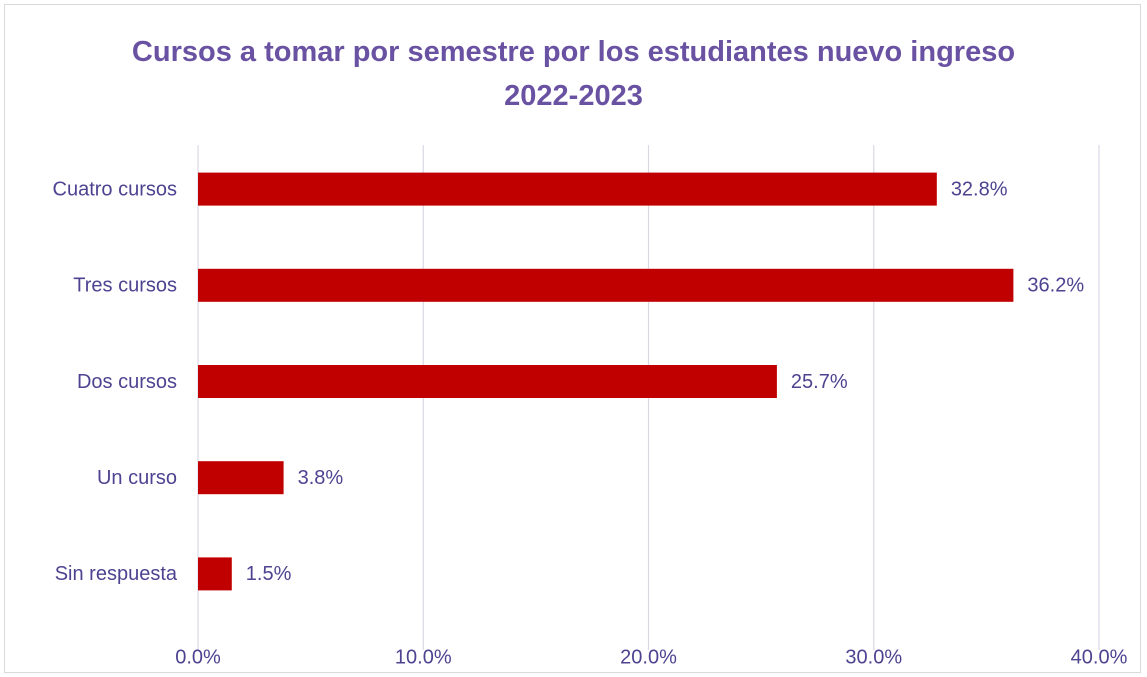  I want to click on data-label: 36.2%, so click(1055, 286).